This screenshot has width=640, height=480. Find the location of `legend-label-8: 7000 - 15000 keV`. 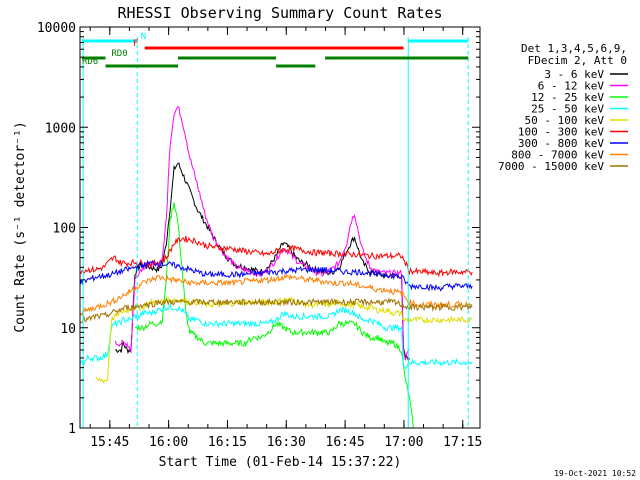

legend-label-8: 7000 - 15000 keV is located at coordinates (551, 166).